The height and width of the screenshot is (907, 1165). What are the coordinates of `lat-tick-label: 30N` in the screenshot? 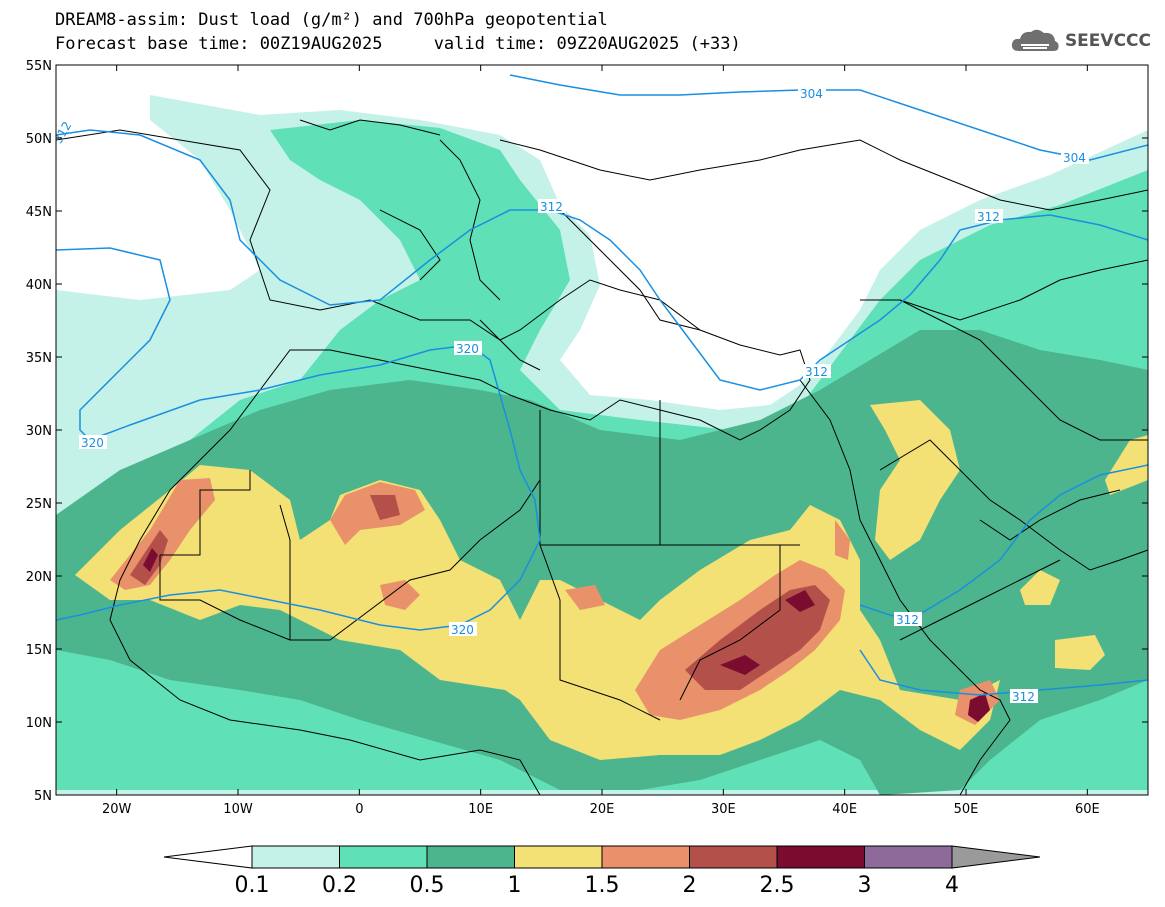 It's located at (39, 431).